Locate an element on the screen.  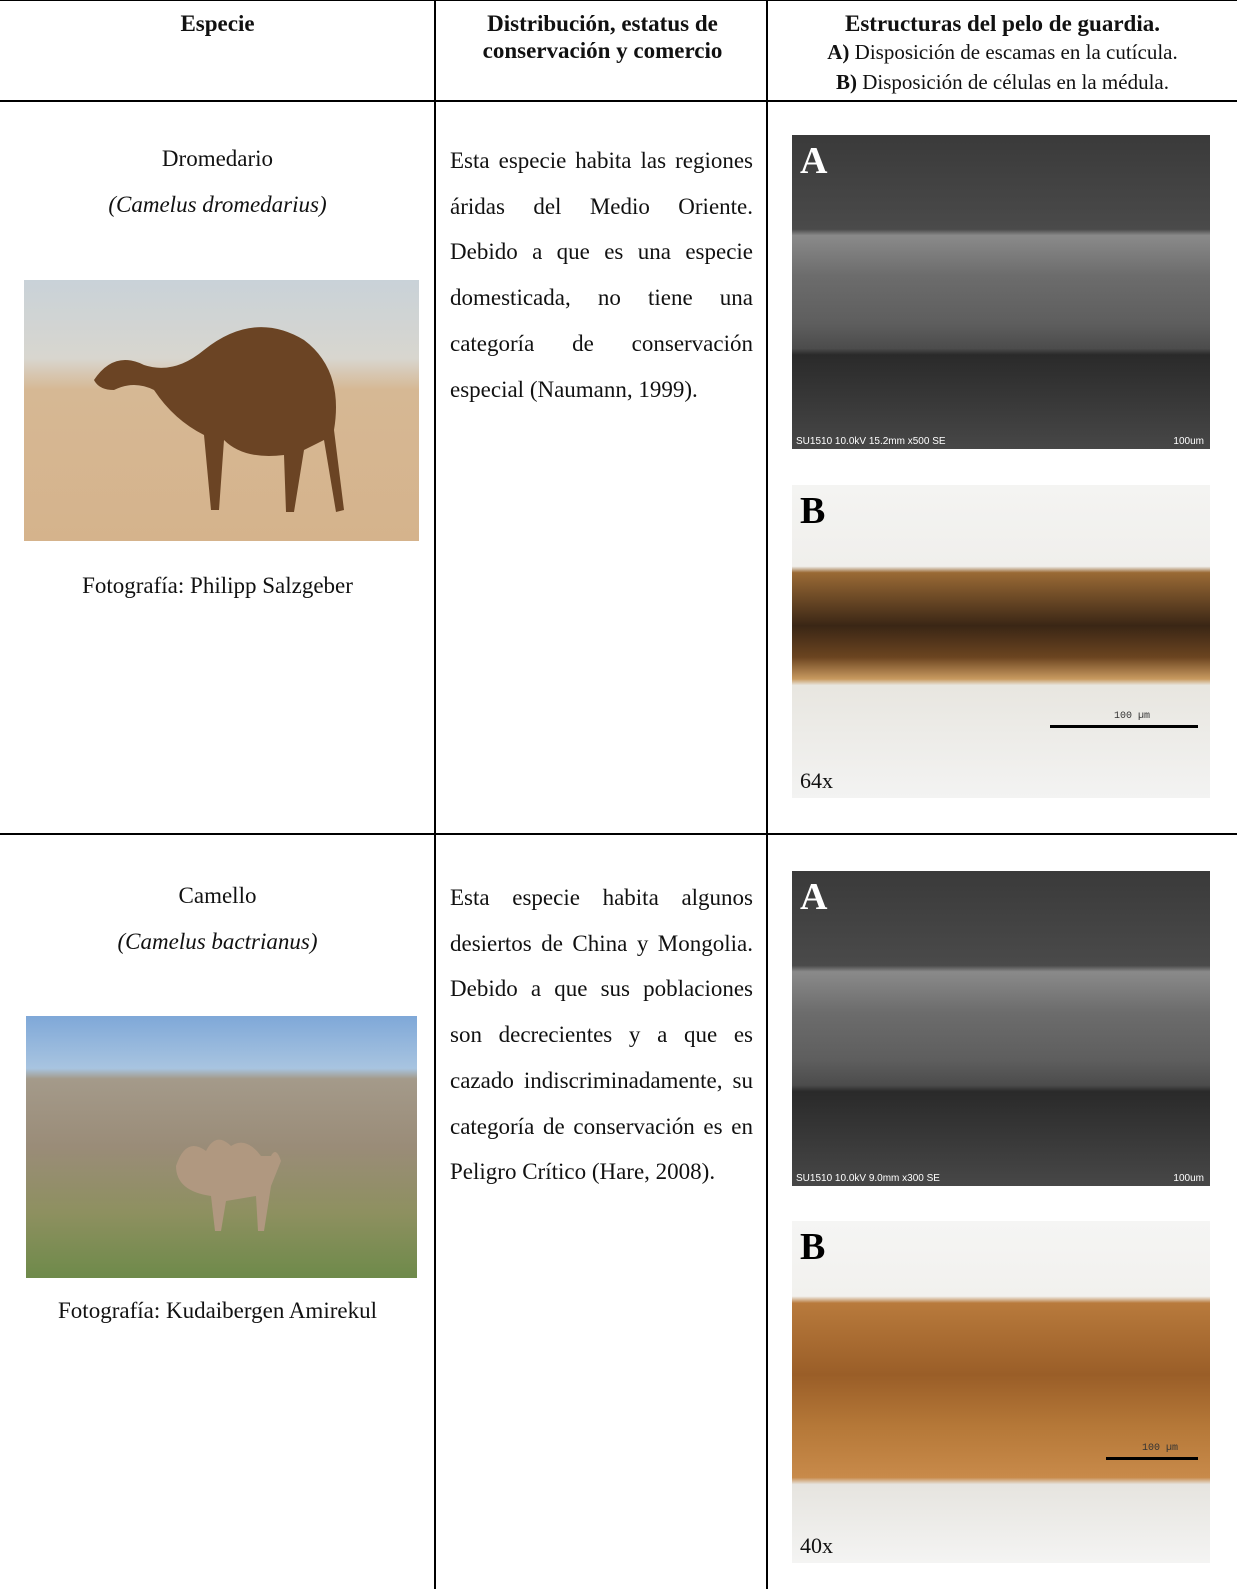
header-structures: Estructuras del pelo de guardia. is located at coordinates (1002, 23).